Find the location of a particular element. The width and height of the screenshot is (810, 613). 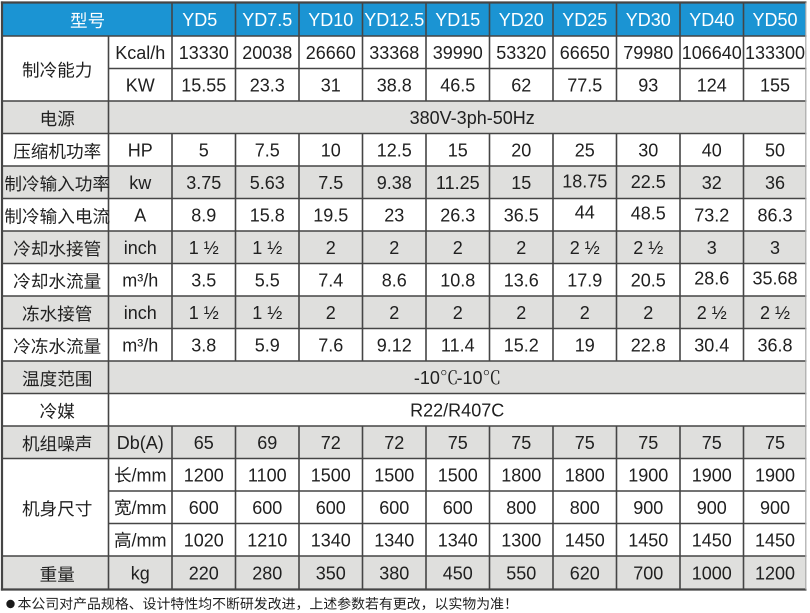

svg-text: 39990 is located at coordinates (458, 53).